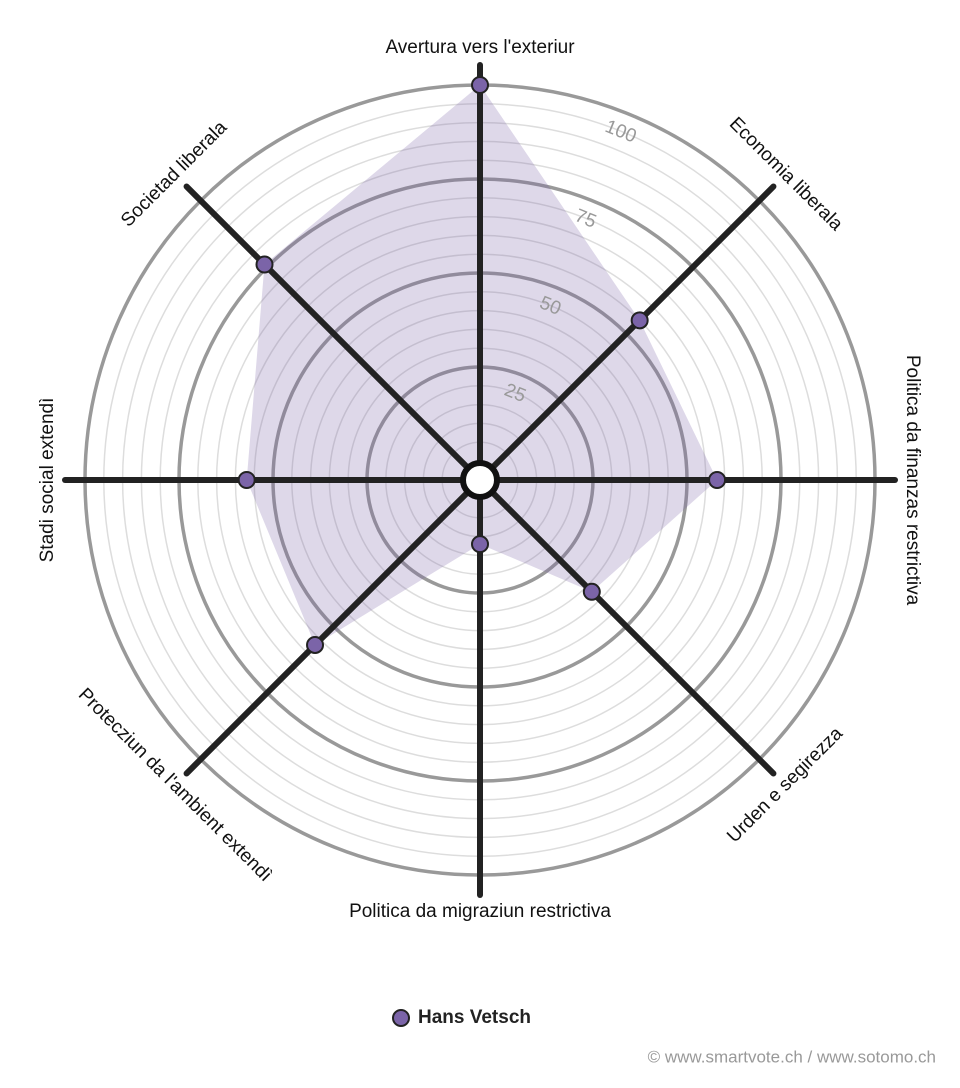 The width and height of the screenshot is (960, 1088). What do you see at coordinates (620, 131) in the screenshot?
I see `tick-label: 100` at bounding box center [620, 131].